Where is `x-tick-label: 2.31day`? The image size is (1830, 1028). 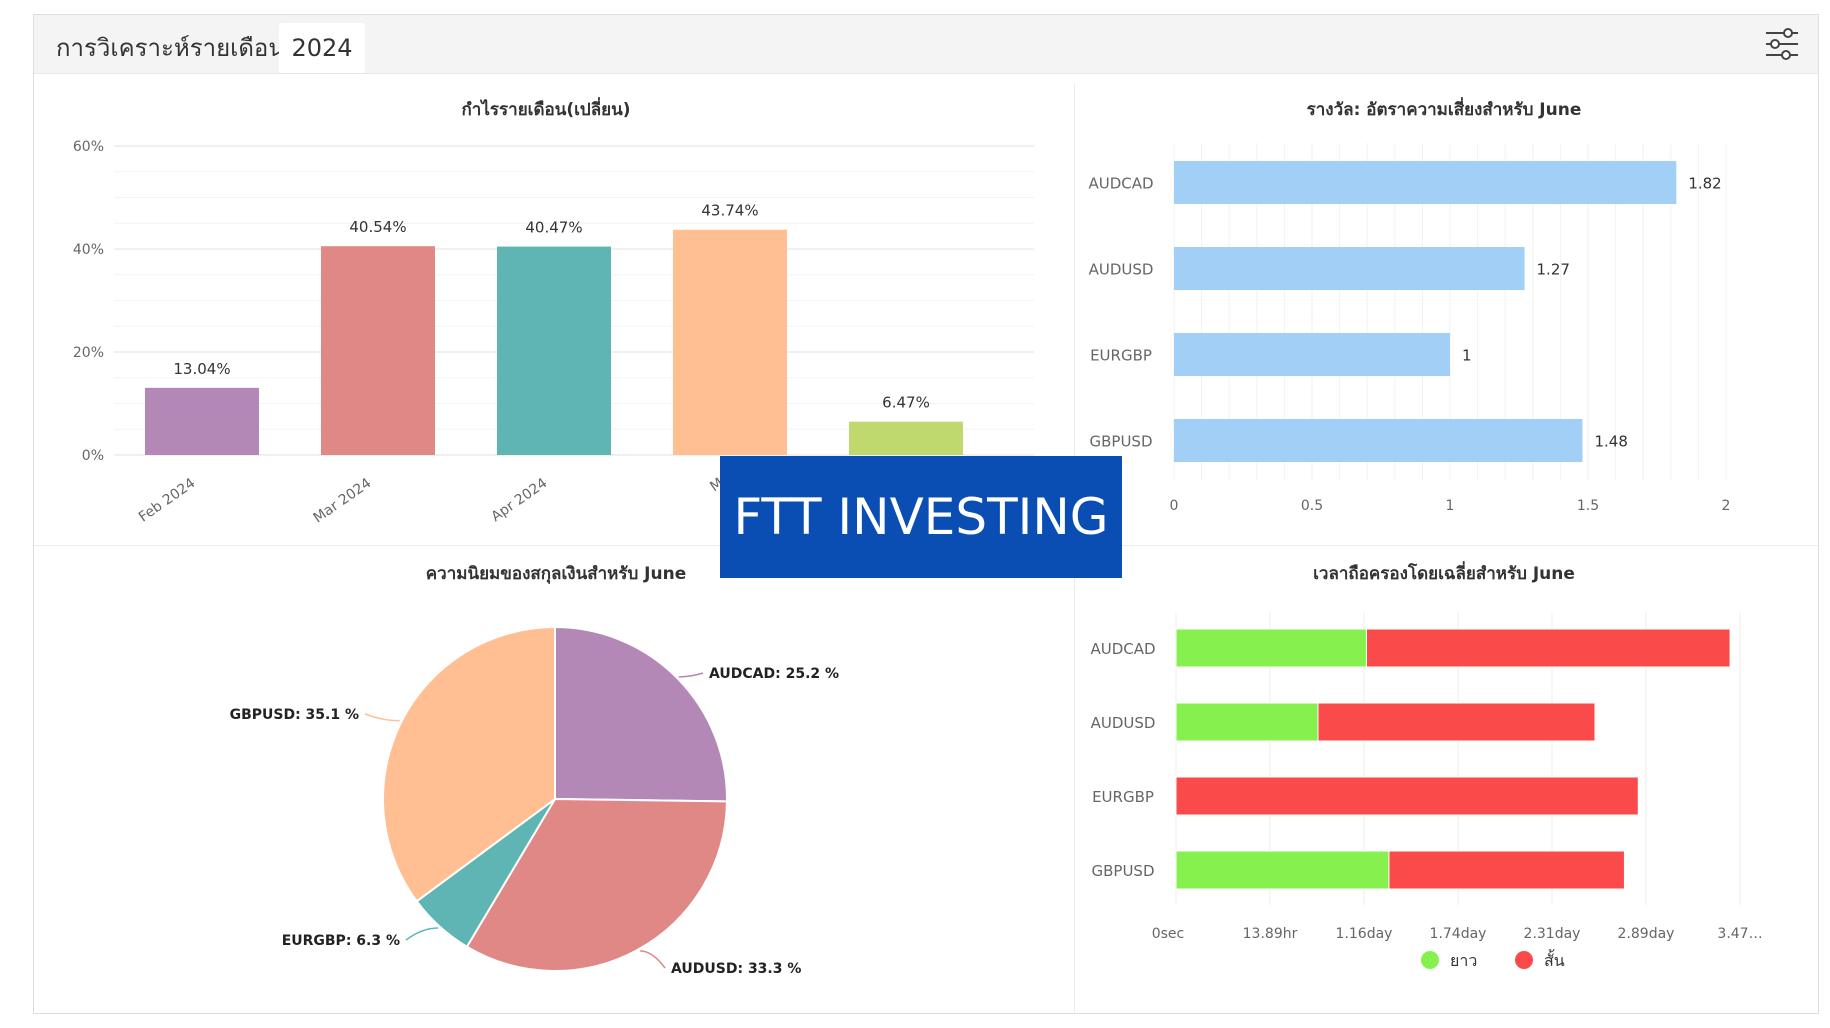
x-tick-label: 2.31day is located at coordinates (1552, 934).